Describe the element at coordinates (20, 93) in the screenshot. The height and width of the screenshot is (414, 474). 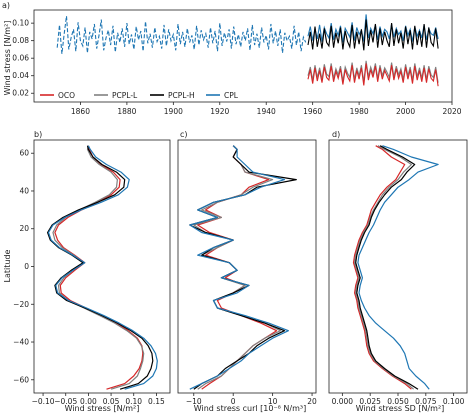
I see `y-tick-label: 0.02` at that location.